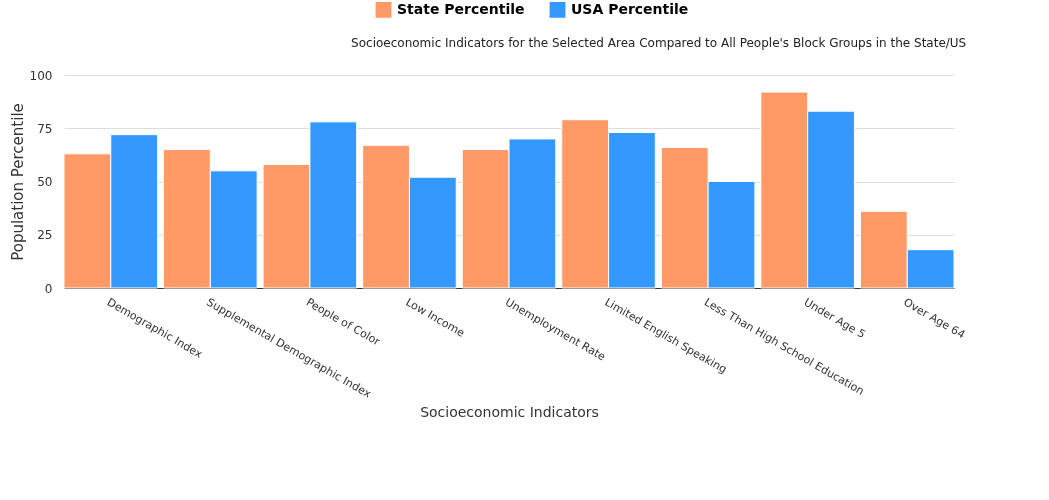  What do you see at coordinates (45, 235) in the screenshot?
I see `y-tick-label: 25` at bounding box center [45, 235].